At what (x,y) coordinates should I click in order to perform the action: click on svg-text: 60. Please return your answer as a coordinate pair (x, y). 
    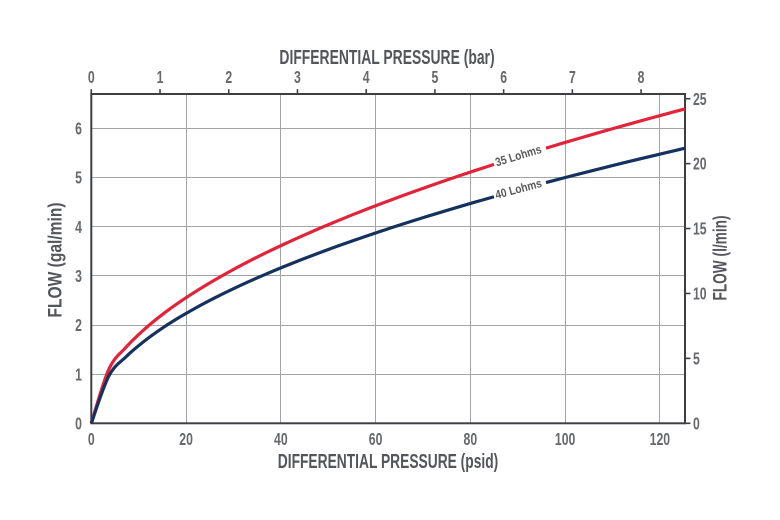
    Looking at the image, I should click on (376, 440).